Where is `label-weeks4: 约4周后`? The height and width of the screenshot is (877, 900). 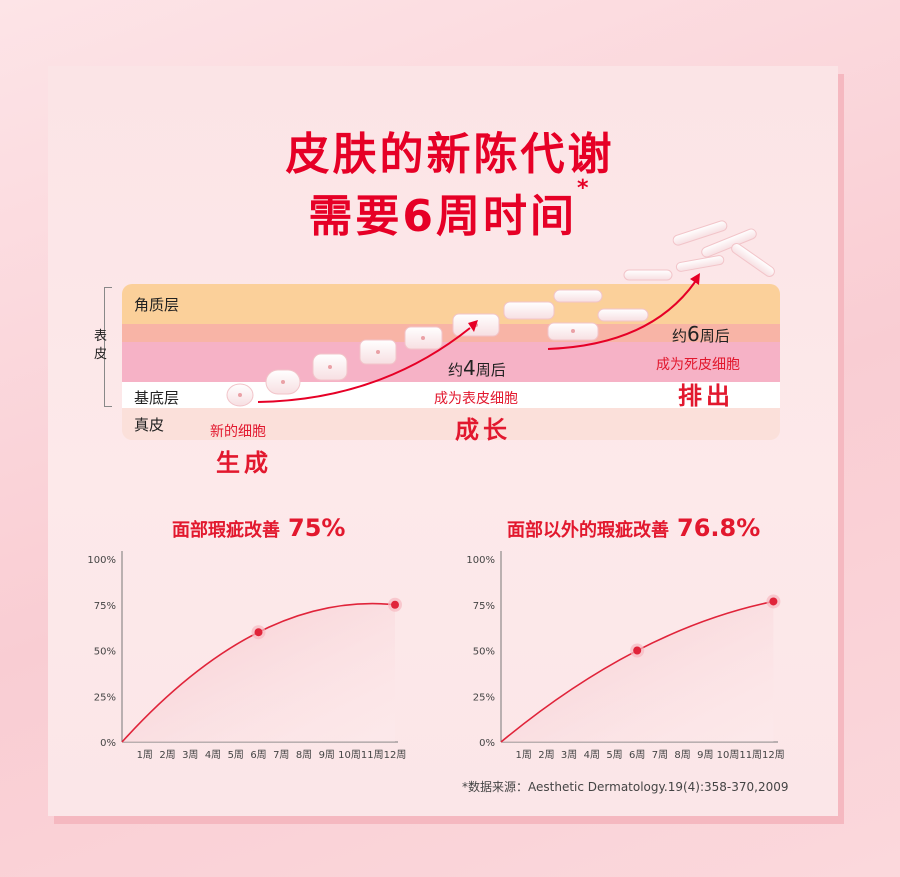 label-weeks4: 约4周后 is located at coordinates (477, 368).